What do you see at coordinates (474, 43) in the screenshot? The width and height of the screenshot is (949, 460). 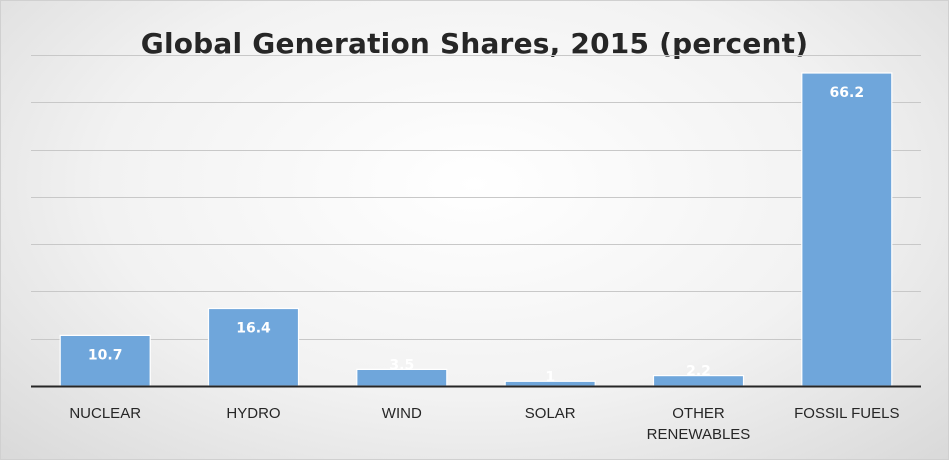 I see `chart-title: Global Generation Shares, 2015 (percent)` at bounding box center [474, 43].